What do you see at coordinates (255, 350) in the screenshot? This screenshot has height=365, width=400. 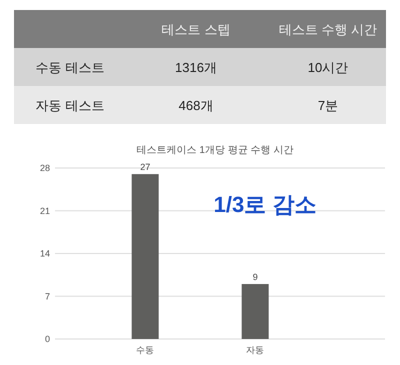 I see `x-tick-label: 자동` at bounding box center [255, 350].